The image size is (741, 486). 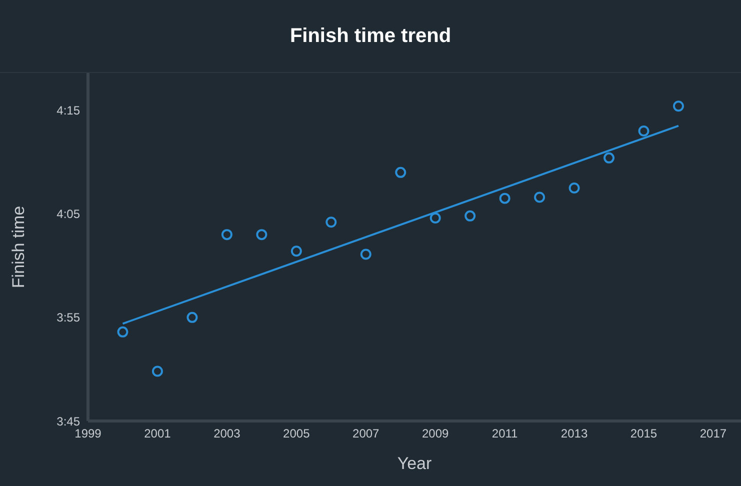 What do you see at coordinates (574, 433) in the screenshot?
I see `x-tick-label: 2013` at bounding box center [574, 433].